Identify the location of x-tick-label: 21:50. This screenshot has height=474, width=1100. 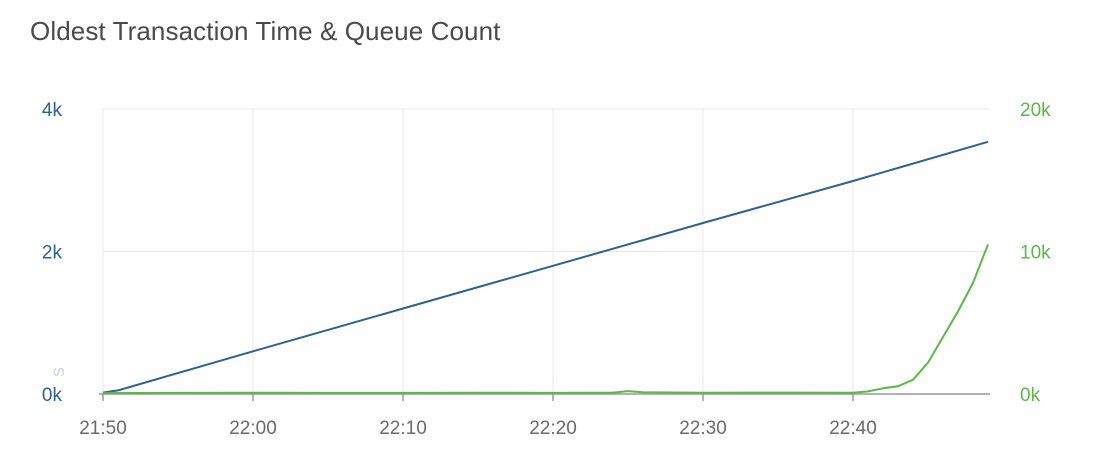
(103, 428).